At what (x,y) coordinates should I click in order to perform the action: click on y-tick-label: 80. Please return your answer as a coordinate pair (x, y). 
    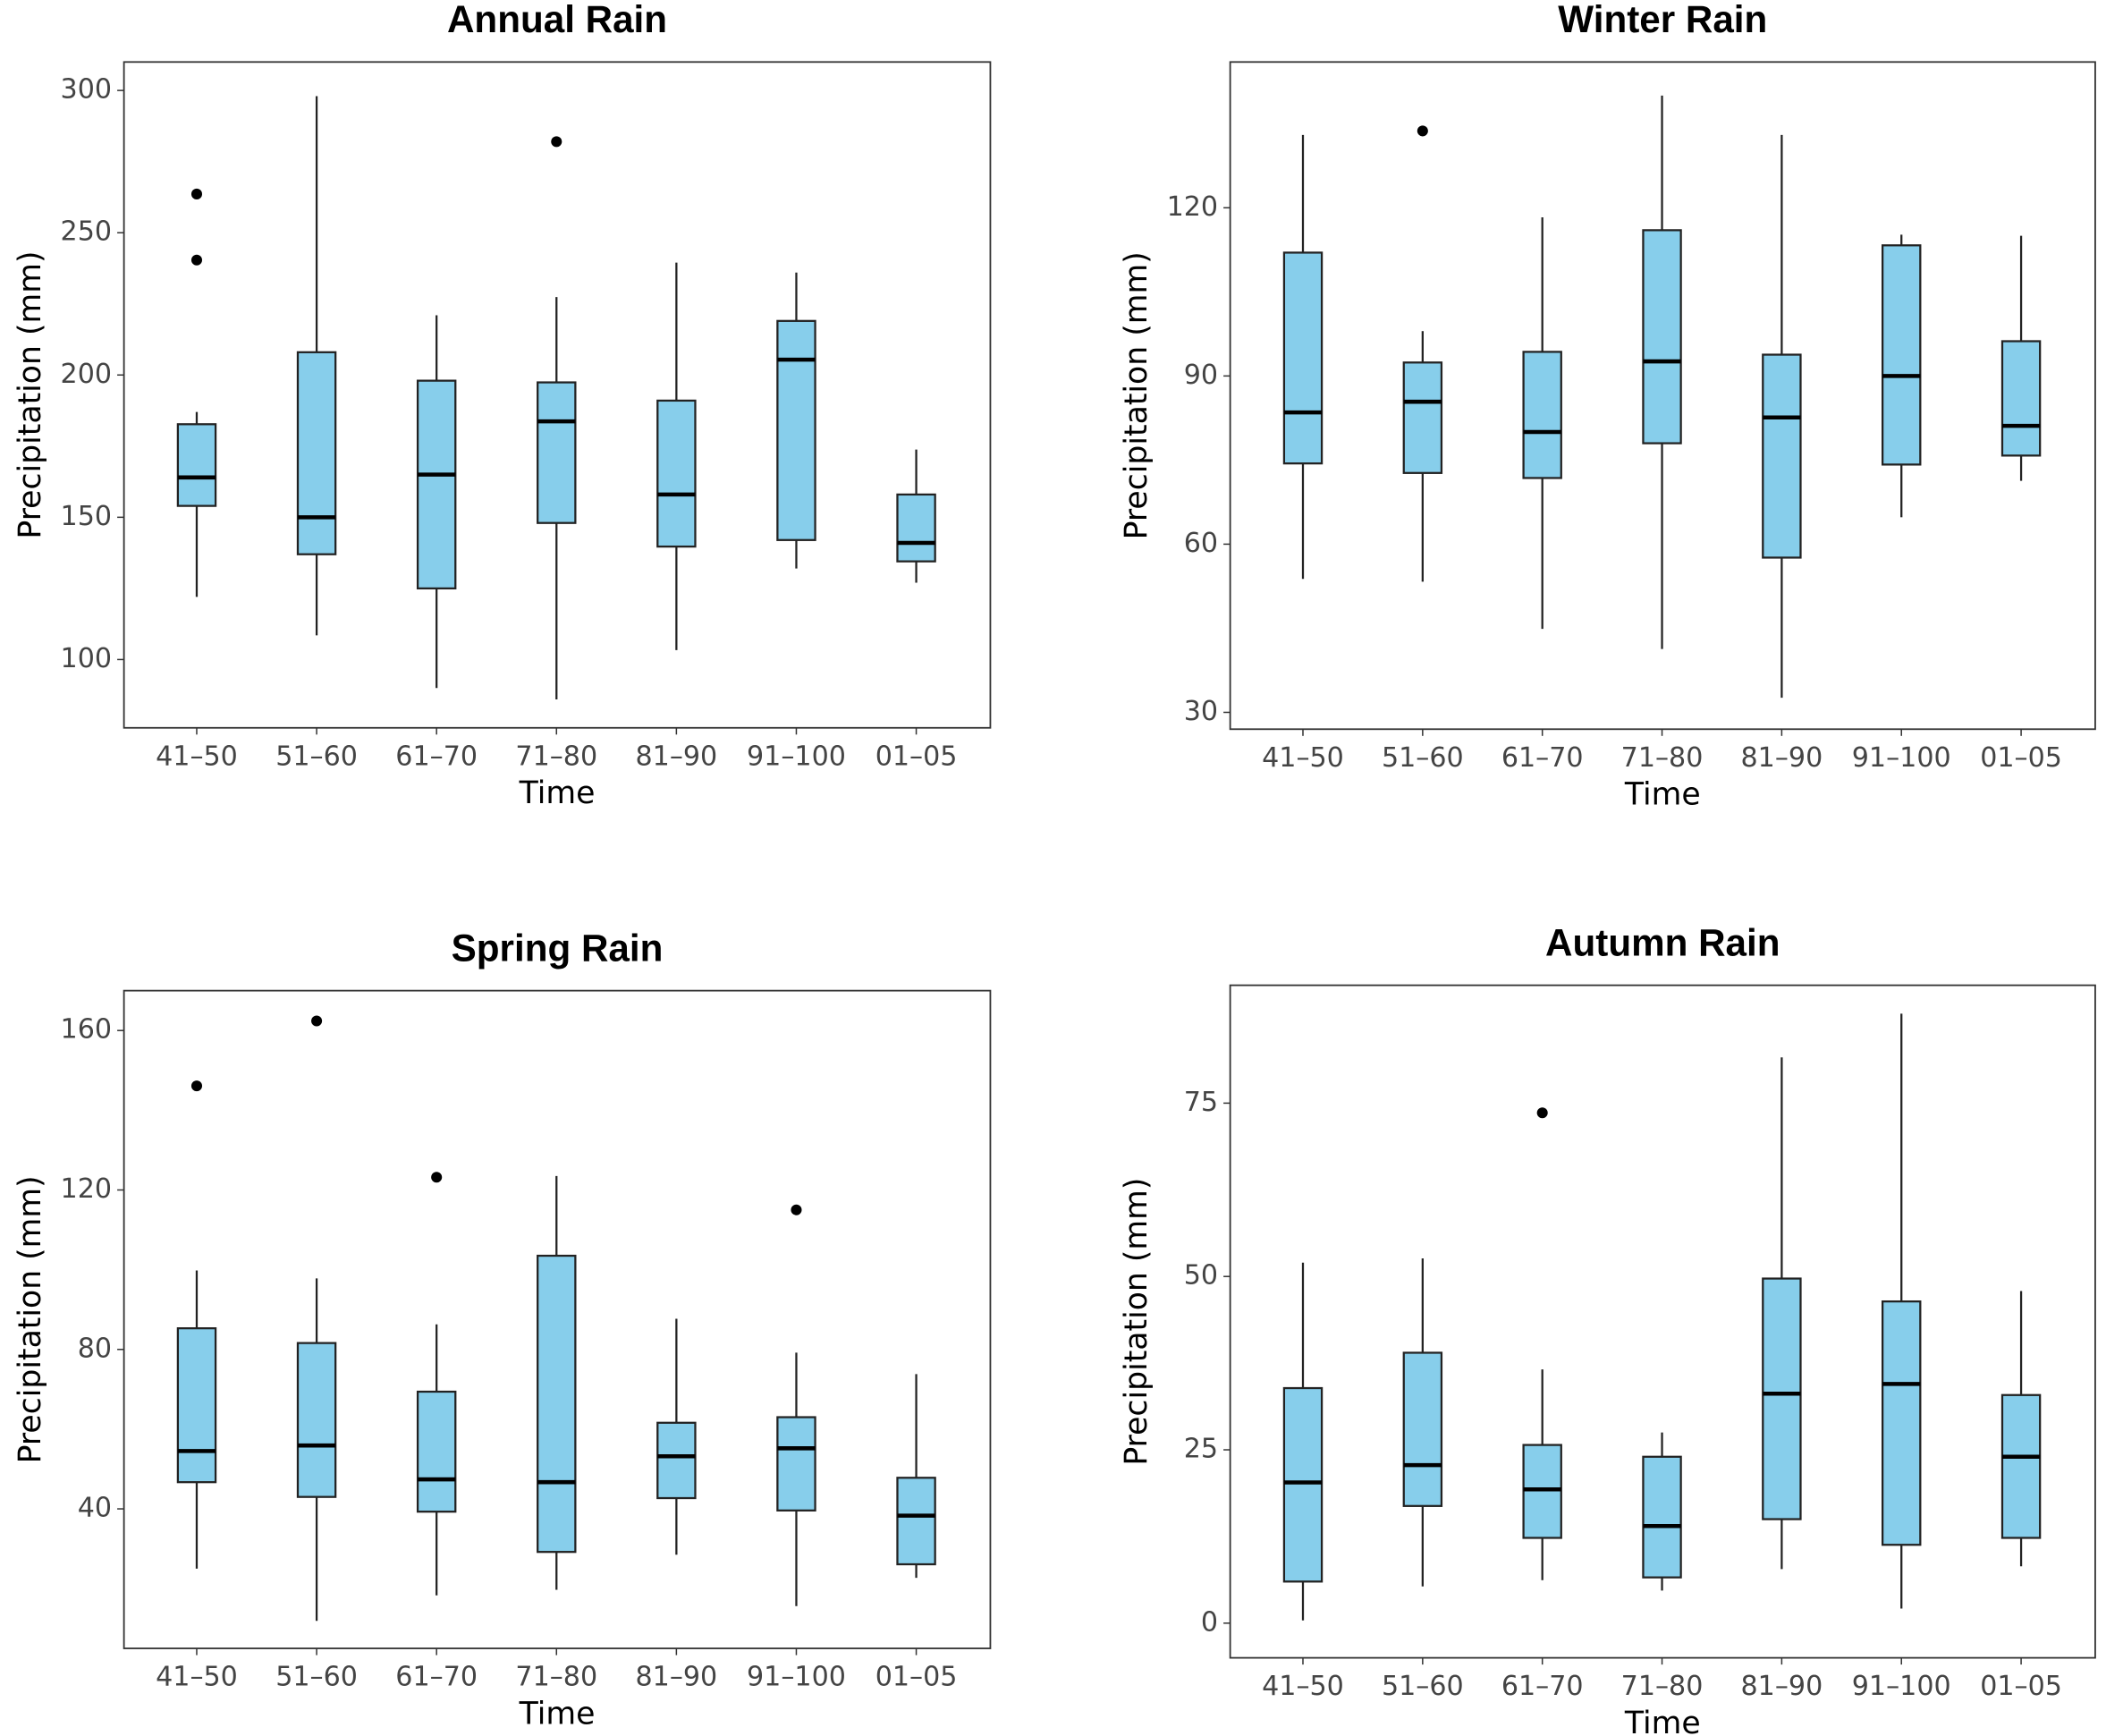
    Looking at the image, I should click on (95, 1348).